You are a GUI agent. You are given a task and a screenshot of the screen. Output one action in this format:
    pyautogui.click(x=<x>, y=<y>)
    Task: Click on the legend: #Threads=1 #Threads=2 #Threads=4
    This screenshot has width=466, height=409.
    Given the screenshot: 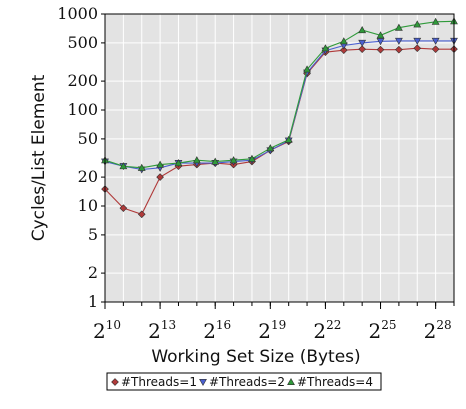 What is the action you would take?
    pyautogui.click(x=244, y=381)
    